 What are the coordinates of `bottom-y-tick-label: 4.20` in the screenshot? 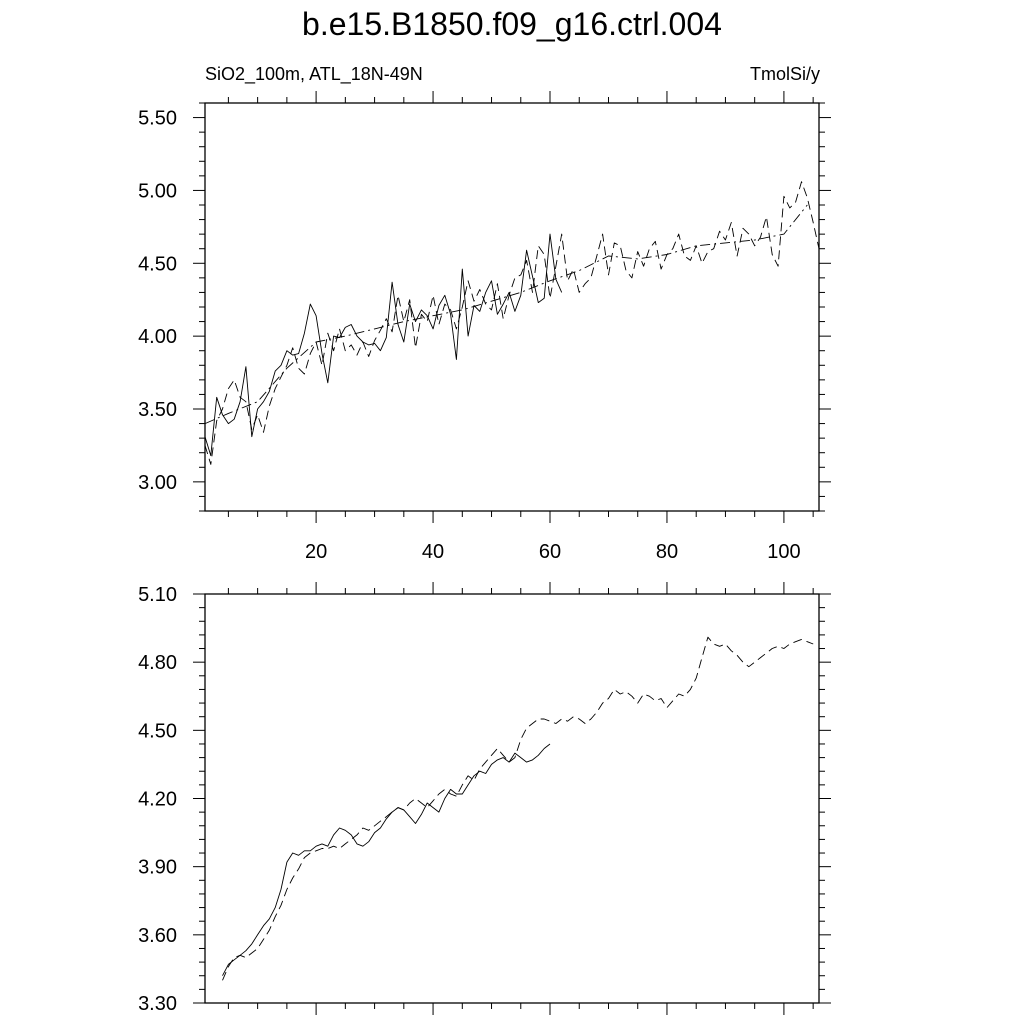 It's located at (157, 800).